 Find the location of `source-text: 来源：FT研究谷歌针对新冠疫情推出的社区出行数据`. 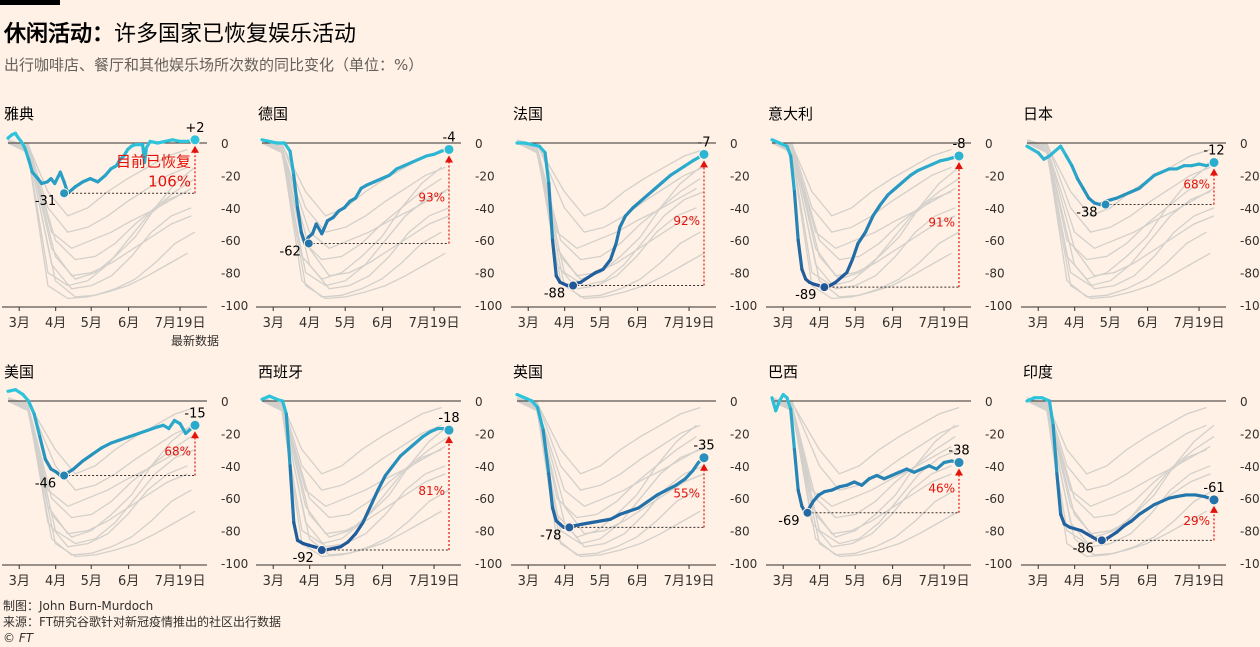

source-text: 来源：FT研究谷歌针对新冠疫情推出的社区出行数据 is located at coordinates (142, 622).